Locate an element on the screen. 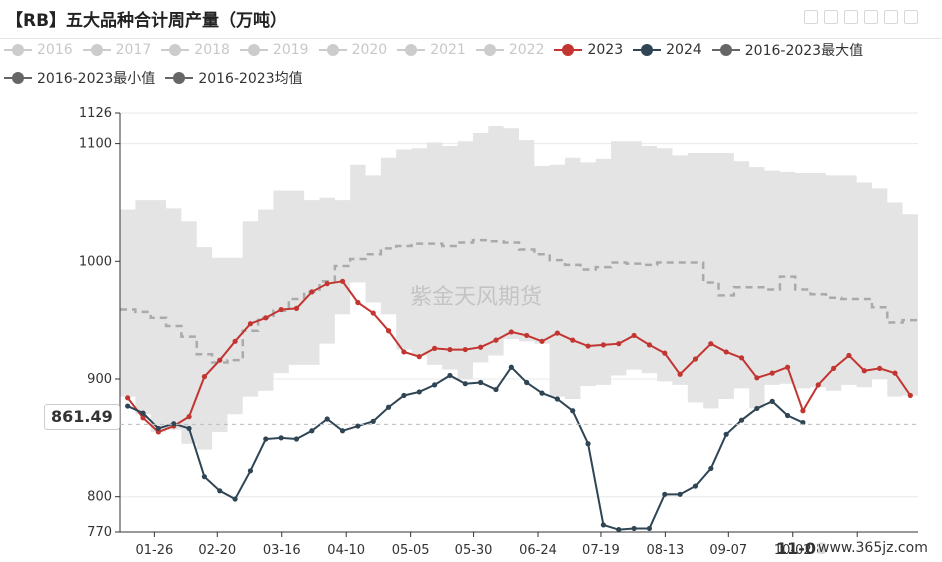 Image resolution: width=942 pixels, height=562 pixels. x-tick-label: 05-05 is located at coordinates (411, 550).